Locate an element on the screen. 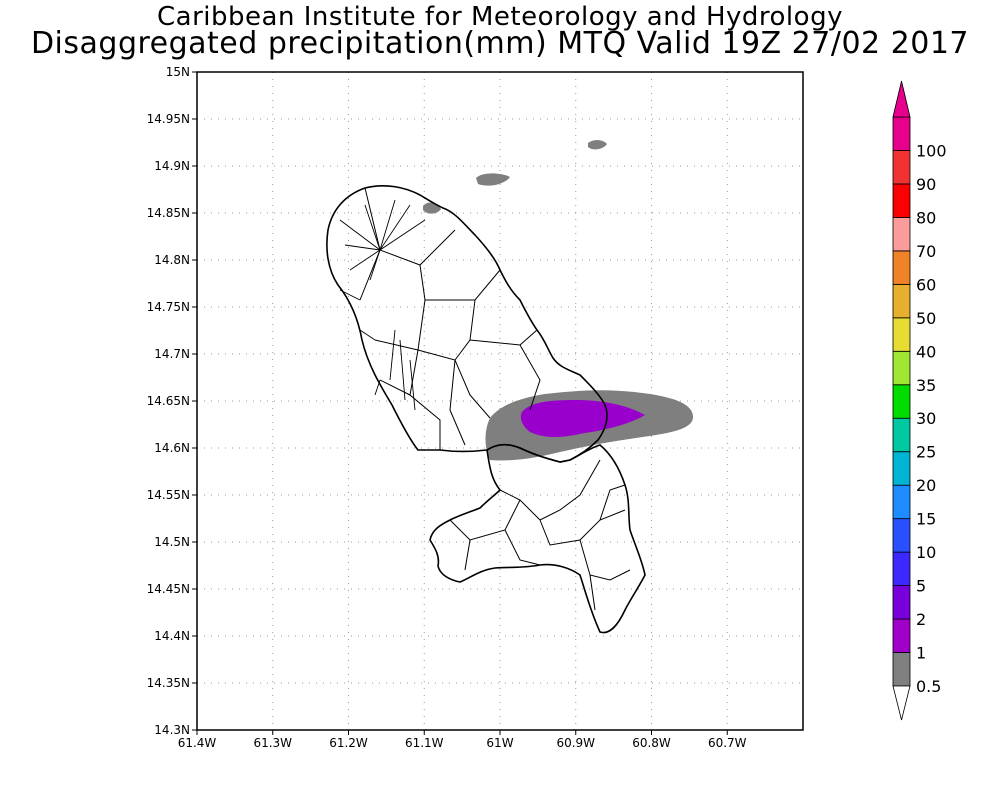 The image size is (1000, 800). precip-area-purple is located at coordinates (582, 419).